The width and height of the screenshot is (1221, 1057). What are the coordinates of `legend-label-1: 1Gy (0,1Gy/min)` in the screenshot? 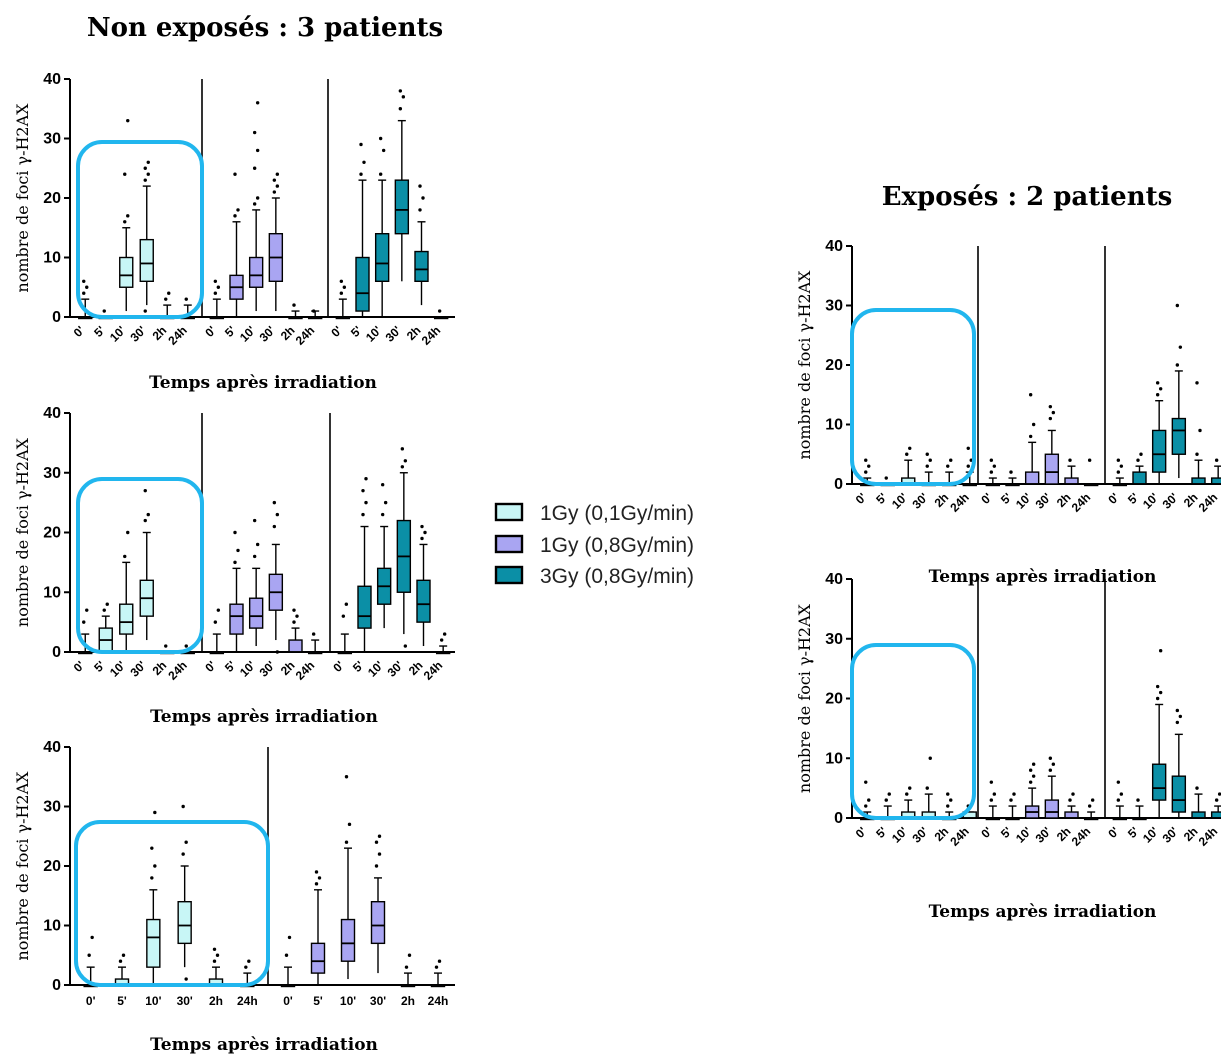 It's located at (617, 513).